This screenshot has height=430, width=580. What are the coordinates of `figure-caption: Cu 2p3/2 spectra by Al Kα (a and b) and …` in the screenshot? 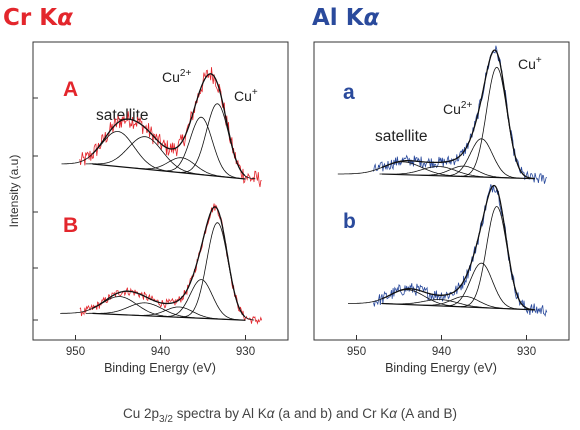 It's located at (290, 415).